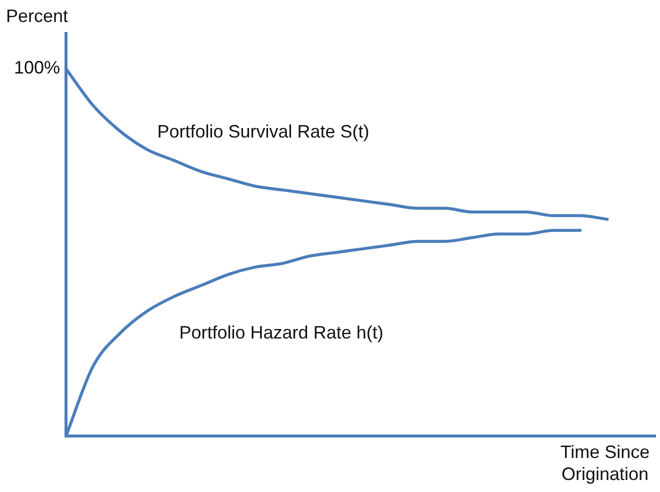 The image size is (660, 492). I want to click on series-label: Portfolio Hazard Rate h(t), so click(281, 332).